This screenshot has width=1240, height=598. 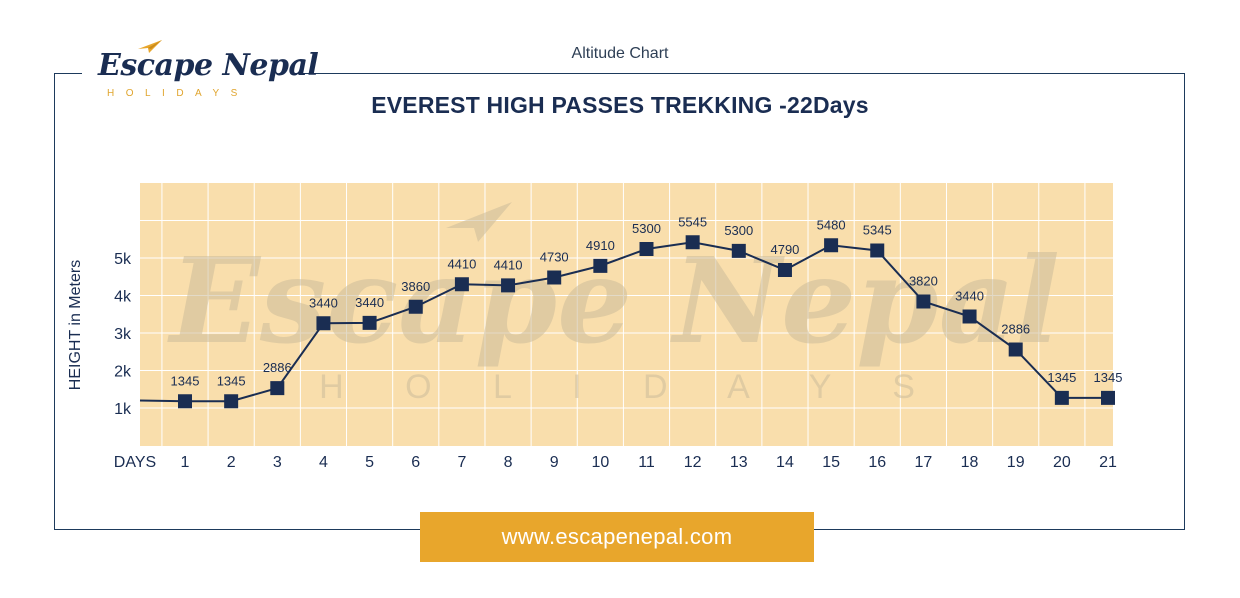 What do you see at coordinates (415, 286) in the screenshot?
I see `data-label: 3860` at bounding box center [415, 286].